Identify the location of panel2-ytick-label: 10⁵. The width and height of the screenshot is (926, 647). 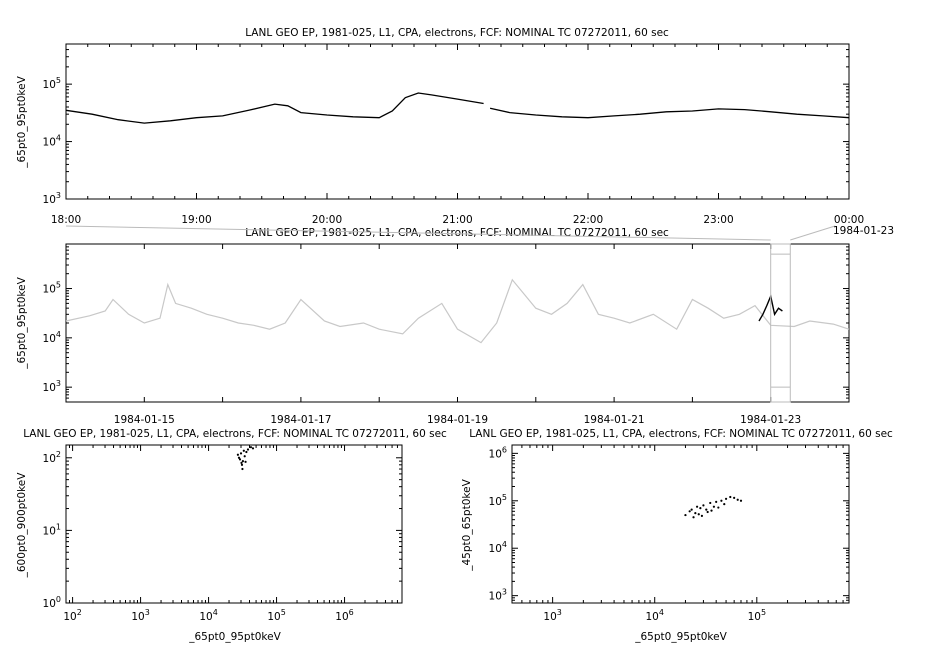
(52, 288).